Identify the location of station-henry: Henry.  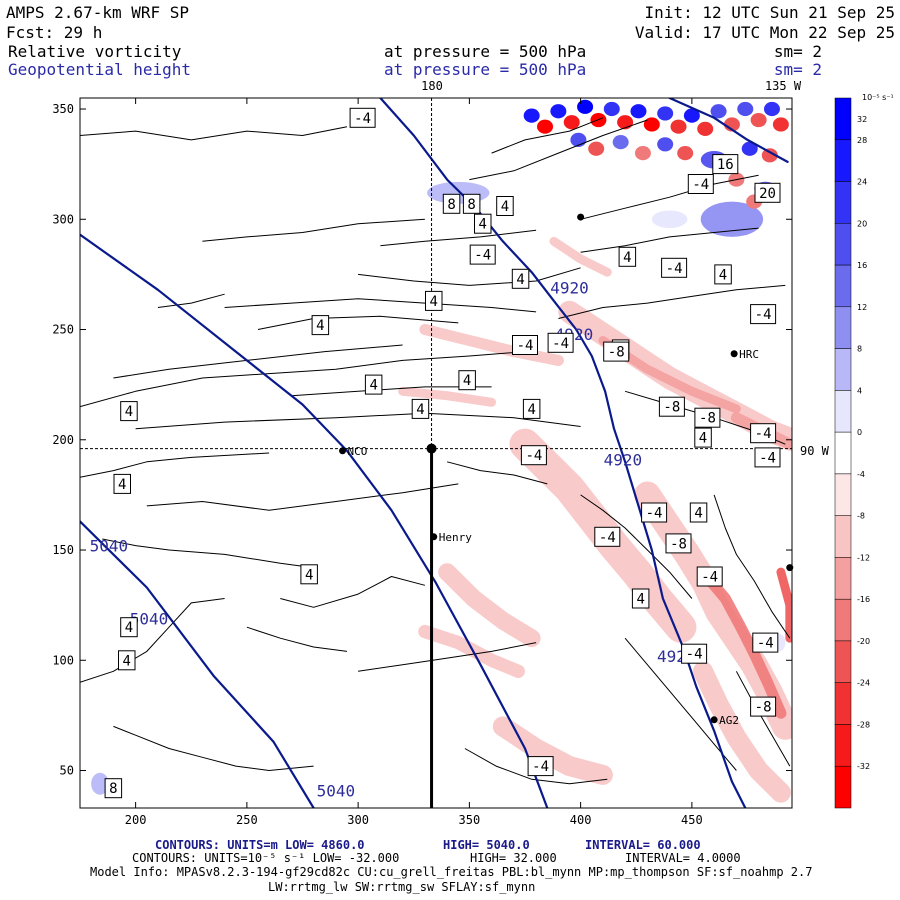
(451, 537).